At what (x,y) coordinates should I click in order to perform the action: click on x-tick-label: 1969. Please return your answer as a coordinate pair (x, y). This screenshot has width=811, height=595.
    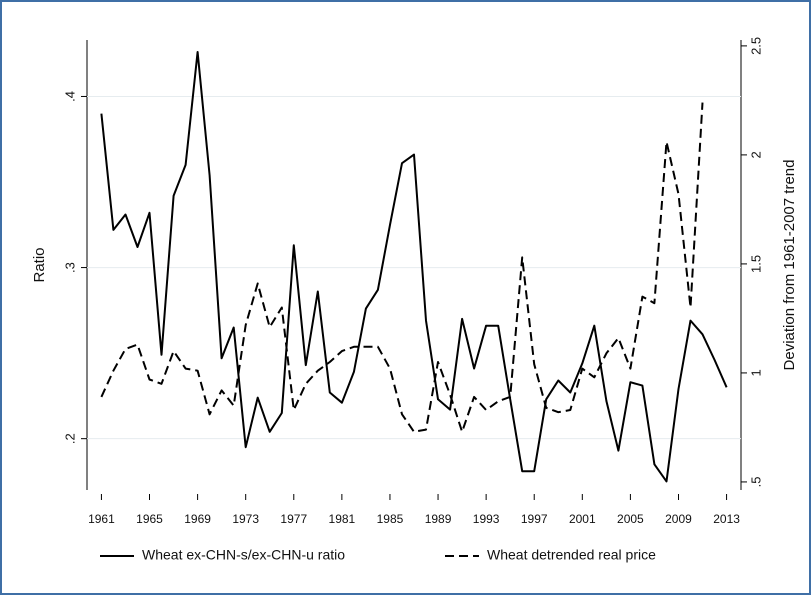
    Looking at the image, I should click on (197, 519).